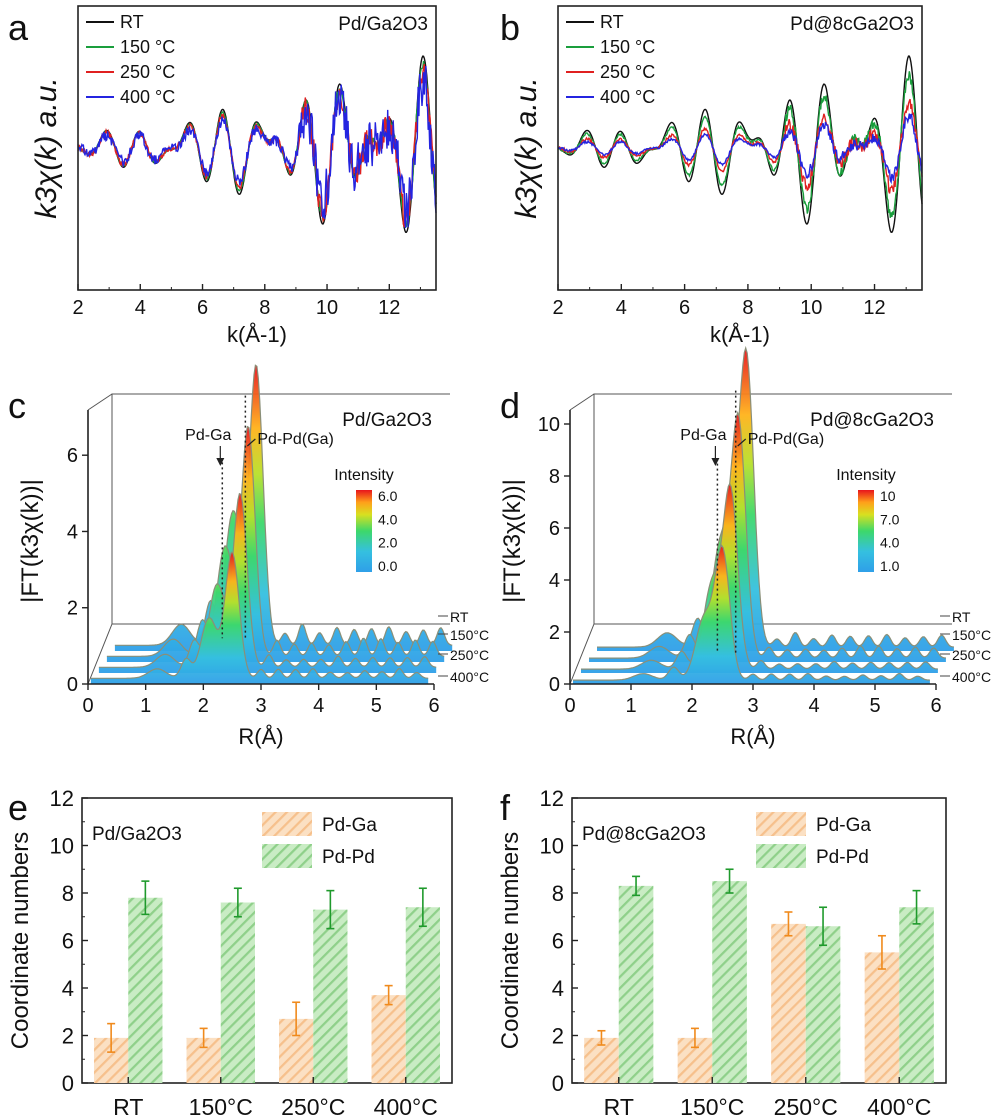 The width and height of the screenshot is (996, 1118). I want to click on top-edge, so click(100, 402).